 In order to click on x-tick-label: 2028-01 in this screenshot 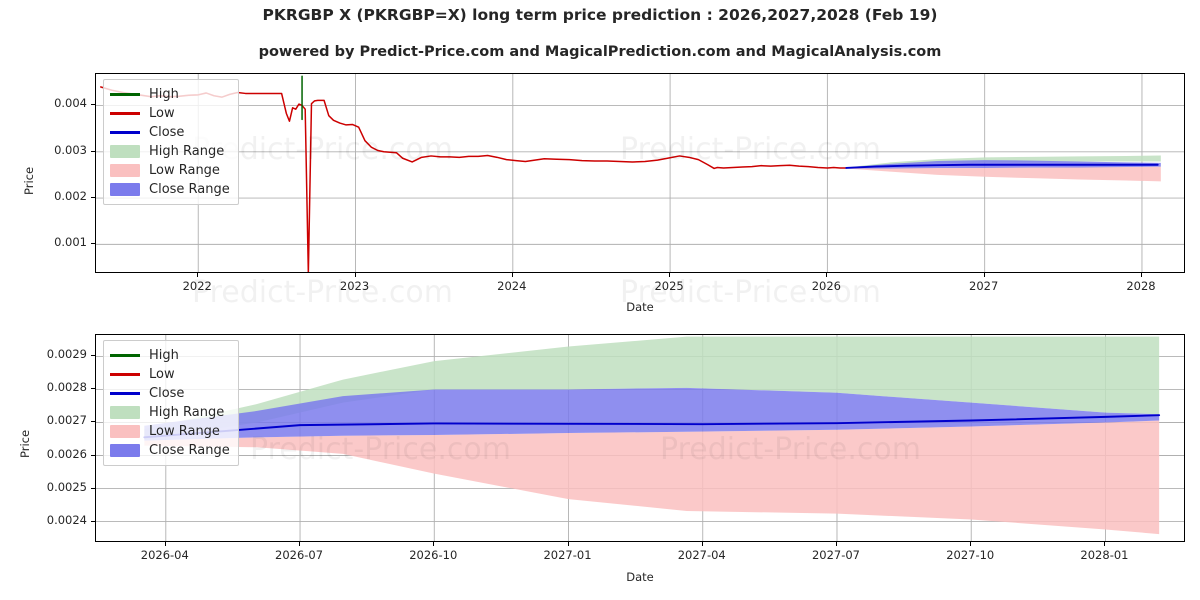, I will do `click(1104, 555)`.